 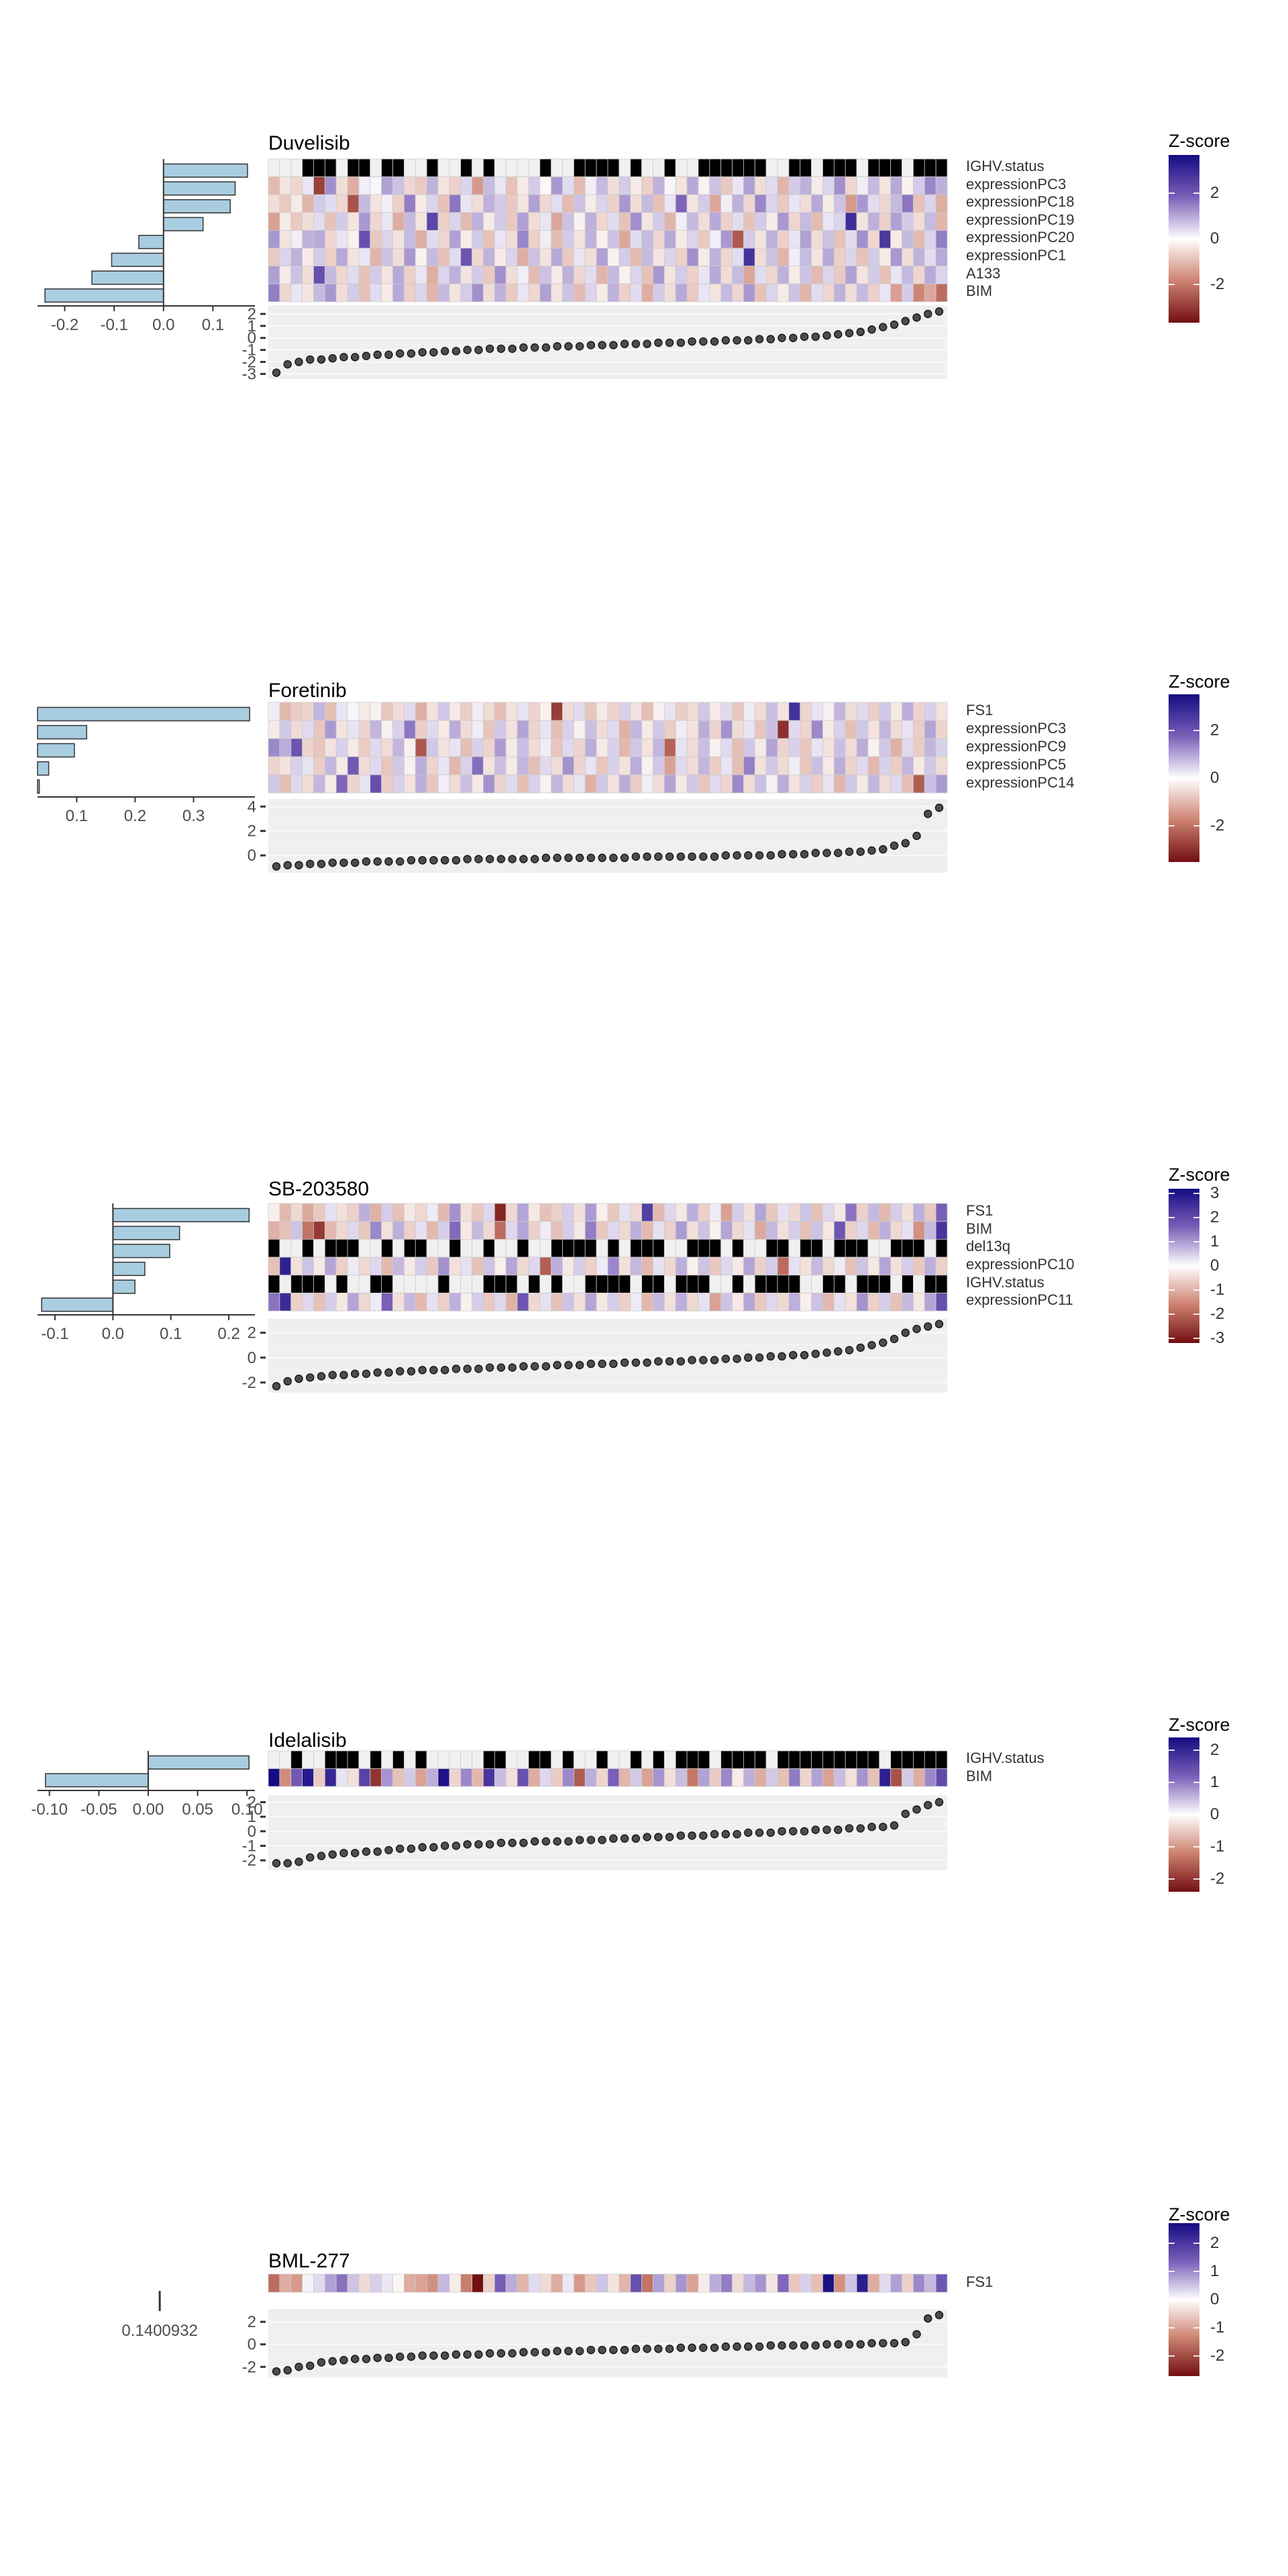 I want to click on scatter-y-tick-label: 0, so click(x=252, y=1358).